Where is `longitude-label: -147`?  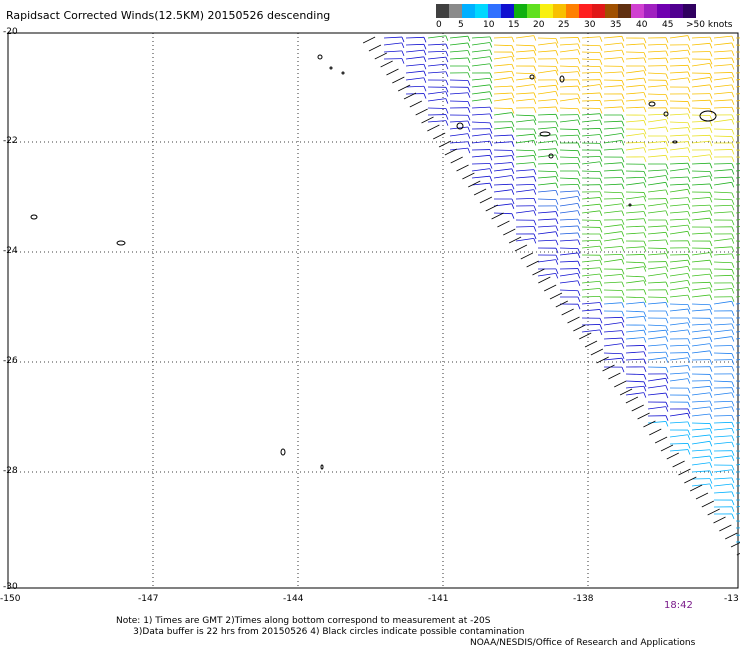 longitude-label: -147 is located at coordinates (148, 599).